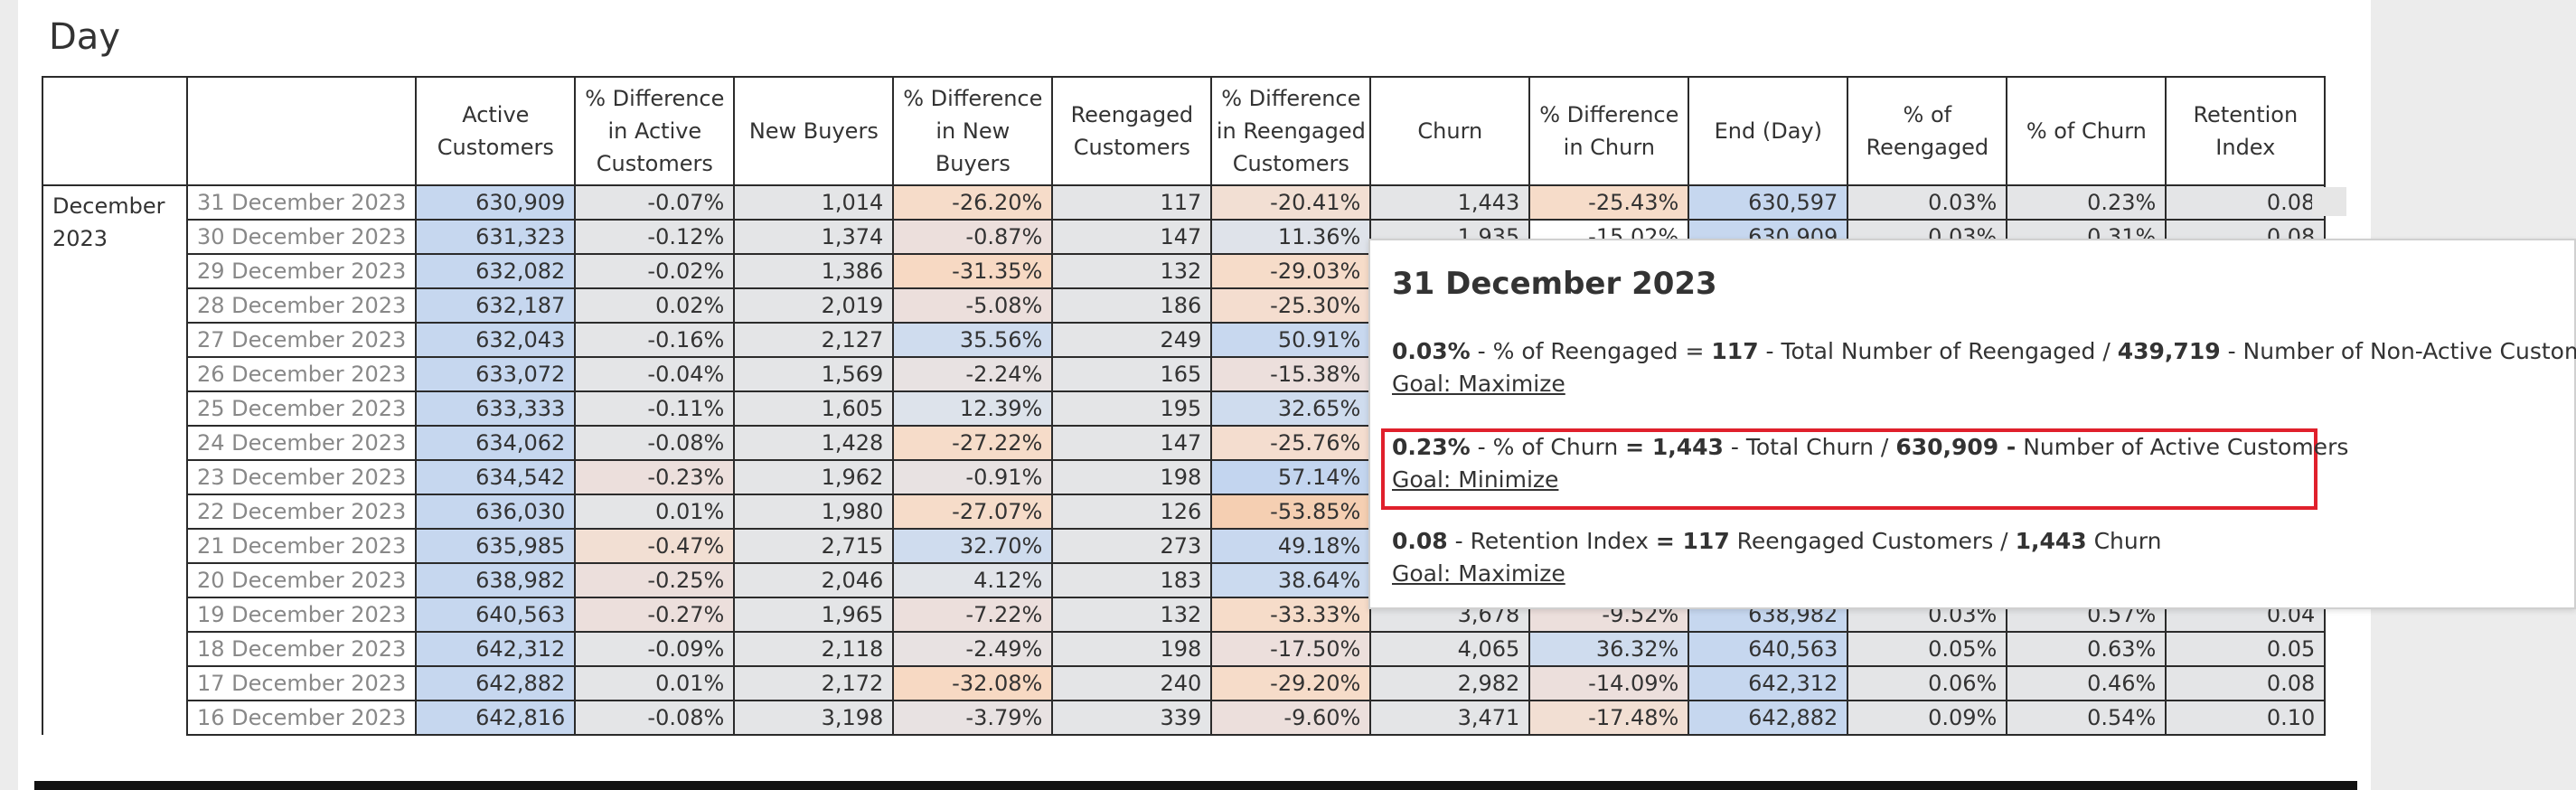  Describe the element at coordinates (1132, 683) in the screenshot. I see `table-cell: 240` at that location.